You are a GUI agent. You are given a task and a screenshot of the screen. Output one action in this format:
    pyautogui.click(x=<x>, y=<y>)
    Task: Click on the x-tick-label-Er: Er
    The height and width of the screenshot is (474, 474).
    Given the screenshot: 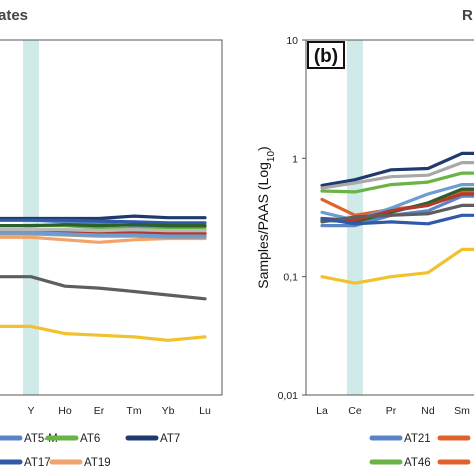 What is the action you would take?
    pyautogui.click(x=99, y=411)
    